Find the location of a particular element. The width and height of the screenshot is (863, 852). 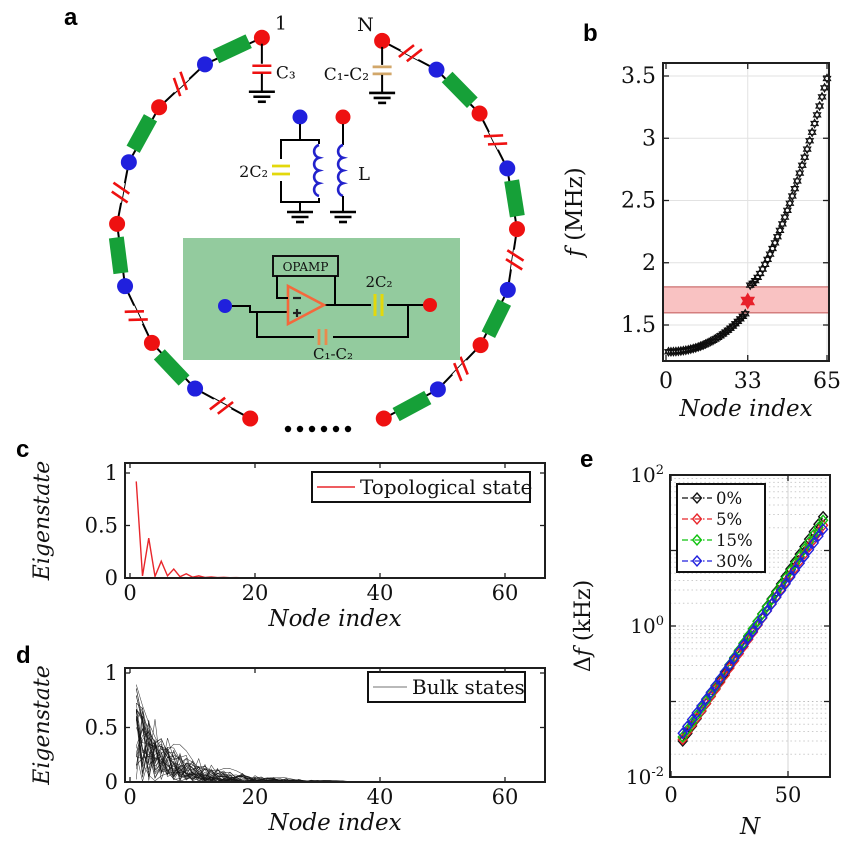

inset-node-red is located at coordinates (343, 117).